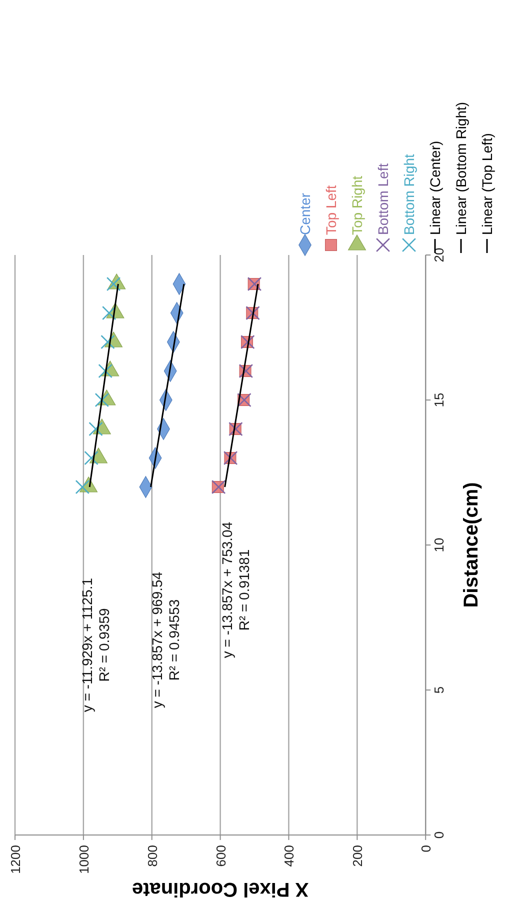 This screenshot has height=908, width=508. Describe the element at coordinates (357, 205) in the screenshot. I see `text: Top Right` at that location.